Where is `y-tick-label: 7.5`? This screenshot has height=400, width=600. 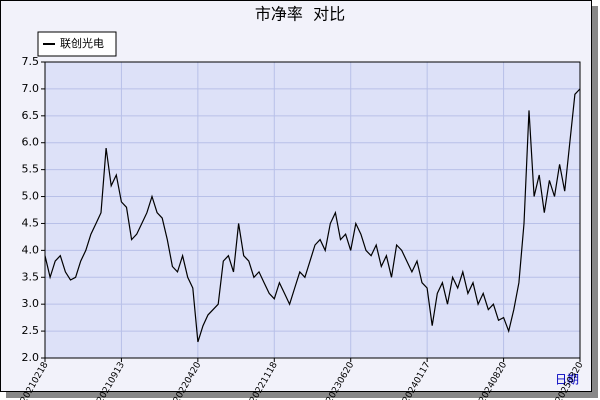 y-tick-label: 7.5 is located at coordinates (31, 61).